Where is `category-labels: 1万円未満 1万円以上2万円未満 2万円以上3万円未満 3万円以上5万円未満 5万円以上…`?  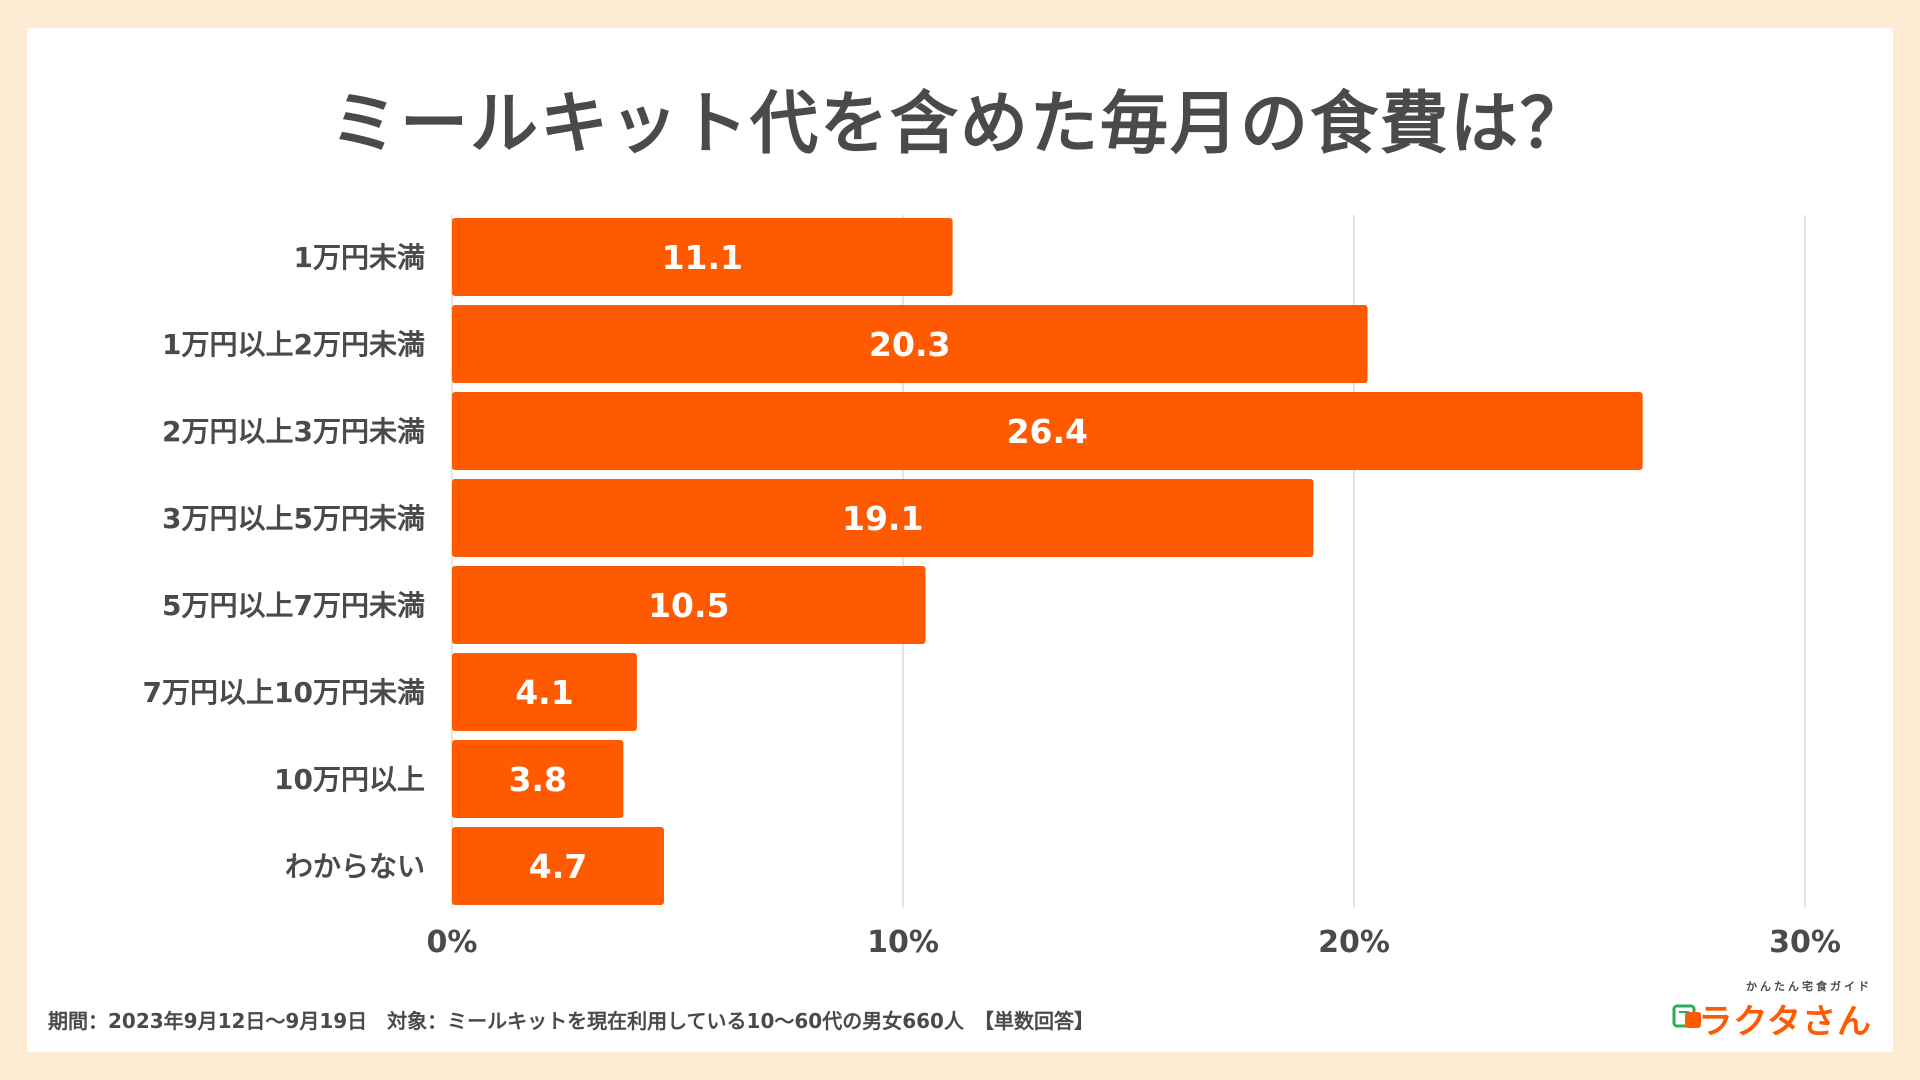
category-labels: 1万円未満 1万円以上2万円未満 2万円以上3万円未満 3万円以上5万円未満 5万円以上… is located at coordinates (284, 562).